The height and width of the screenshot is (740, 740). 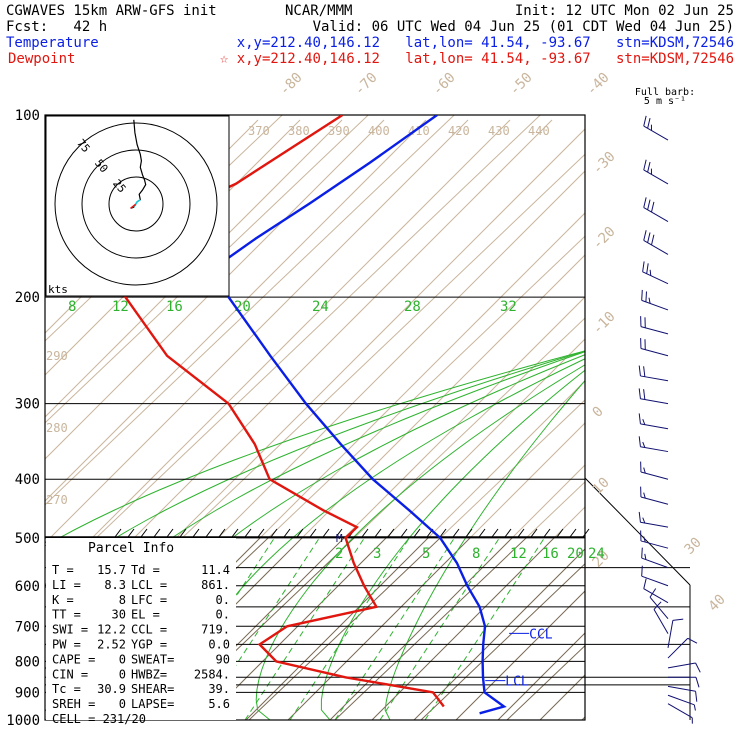 What do you see at coordinates (111, 630) in the screenshot?
I see `parcel-row-value: 12.2` at bounding box center [111, 630].